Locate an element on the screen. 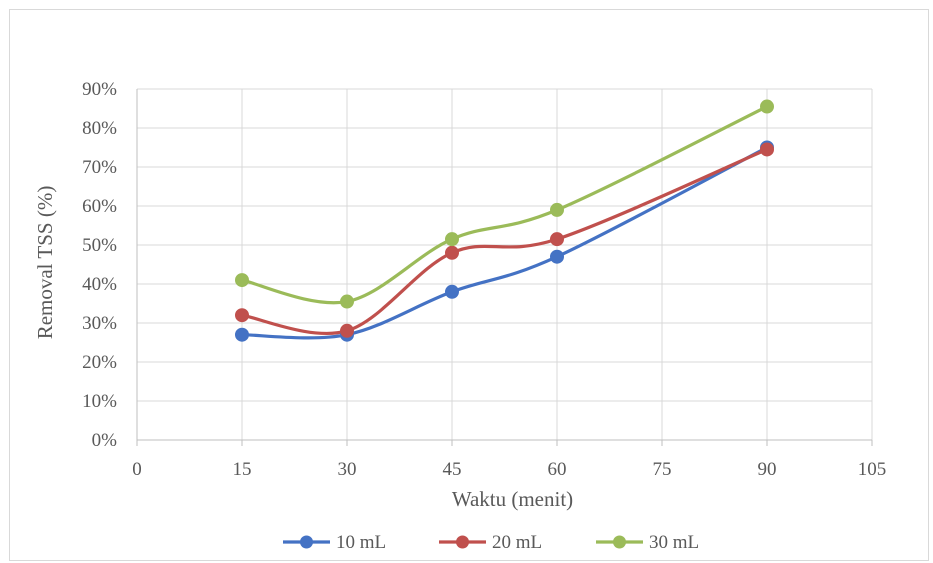  legend-marker-20-ml is located at coordinates (462, 542).